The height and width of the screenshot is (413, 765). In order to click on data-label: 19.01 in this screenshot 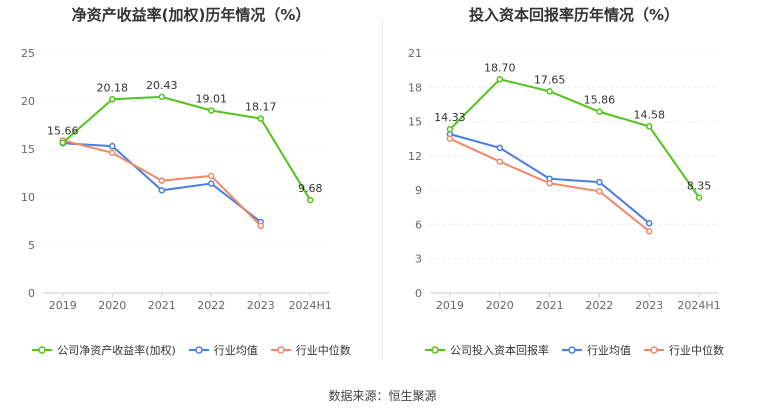, I will do `click(211, 99)`.